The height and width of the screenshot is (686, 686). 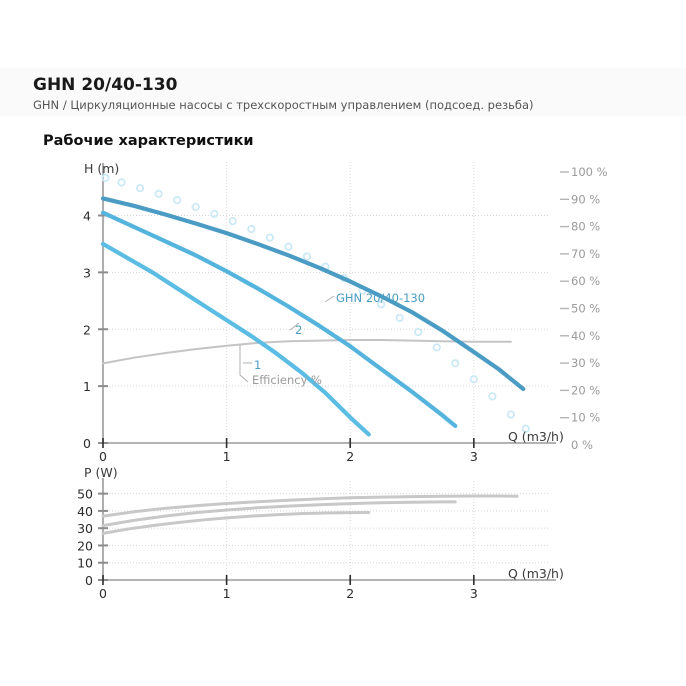 What do you see at coordinates (148, 141) in the screenshot?
I see `section-heading: Рабочие характеристики` at bounding box center [148, 141].